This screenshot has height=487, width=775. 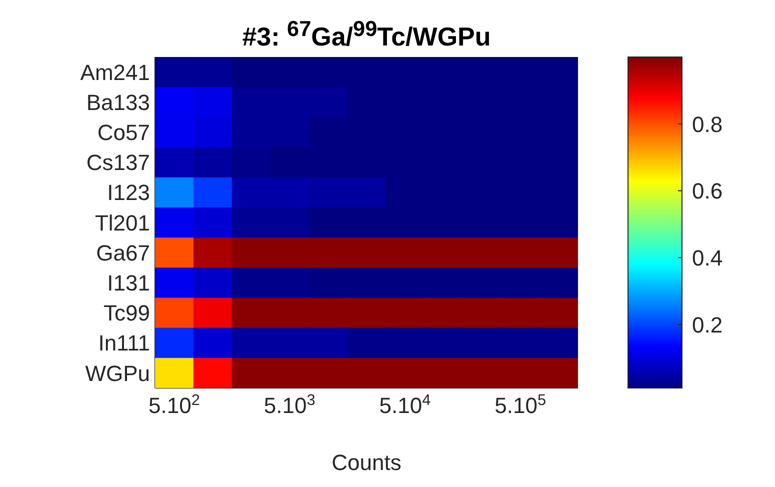 I want to click on color-bar-label: 0.6, so click(x=707, y=191).